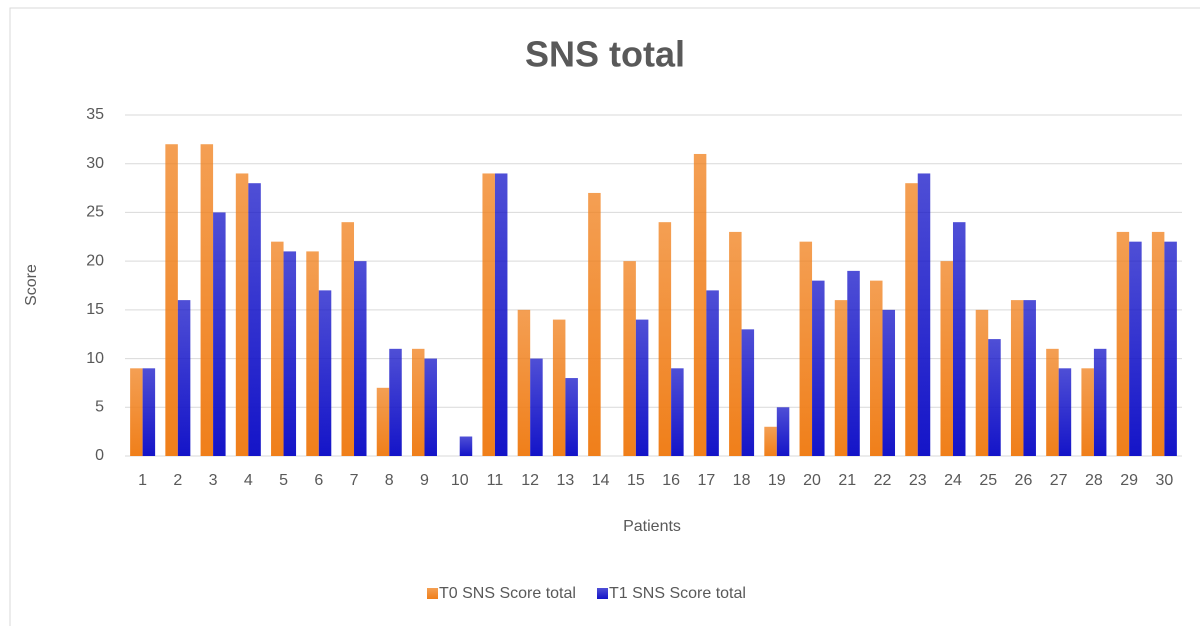  What do you see at coordinates (95, 260) in the screenshot?
I see `y-tick-label: 20` at bounding box center [95, 260].